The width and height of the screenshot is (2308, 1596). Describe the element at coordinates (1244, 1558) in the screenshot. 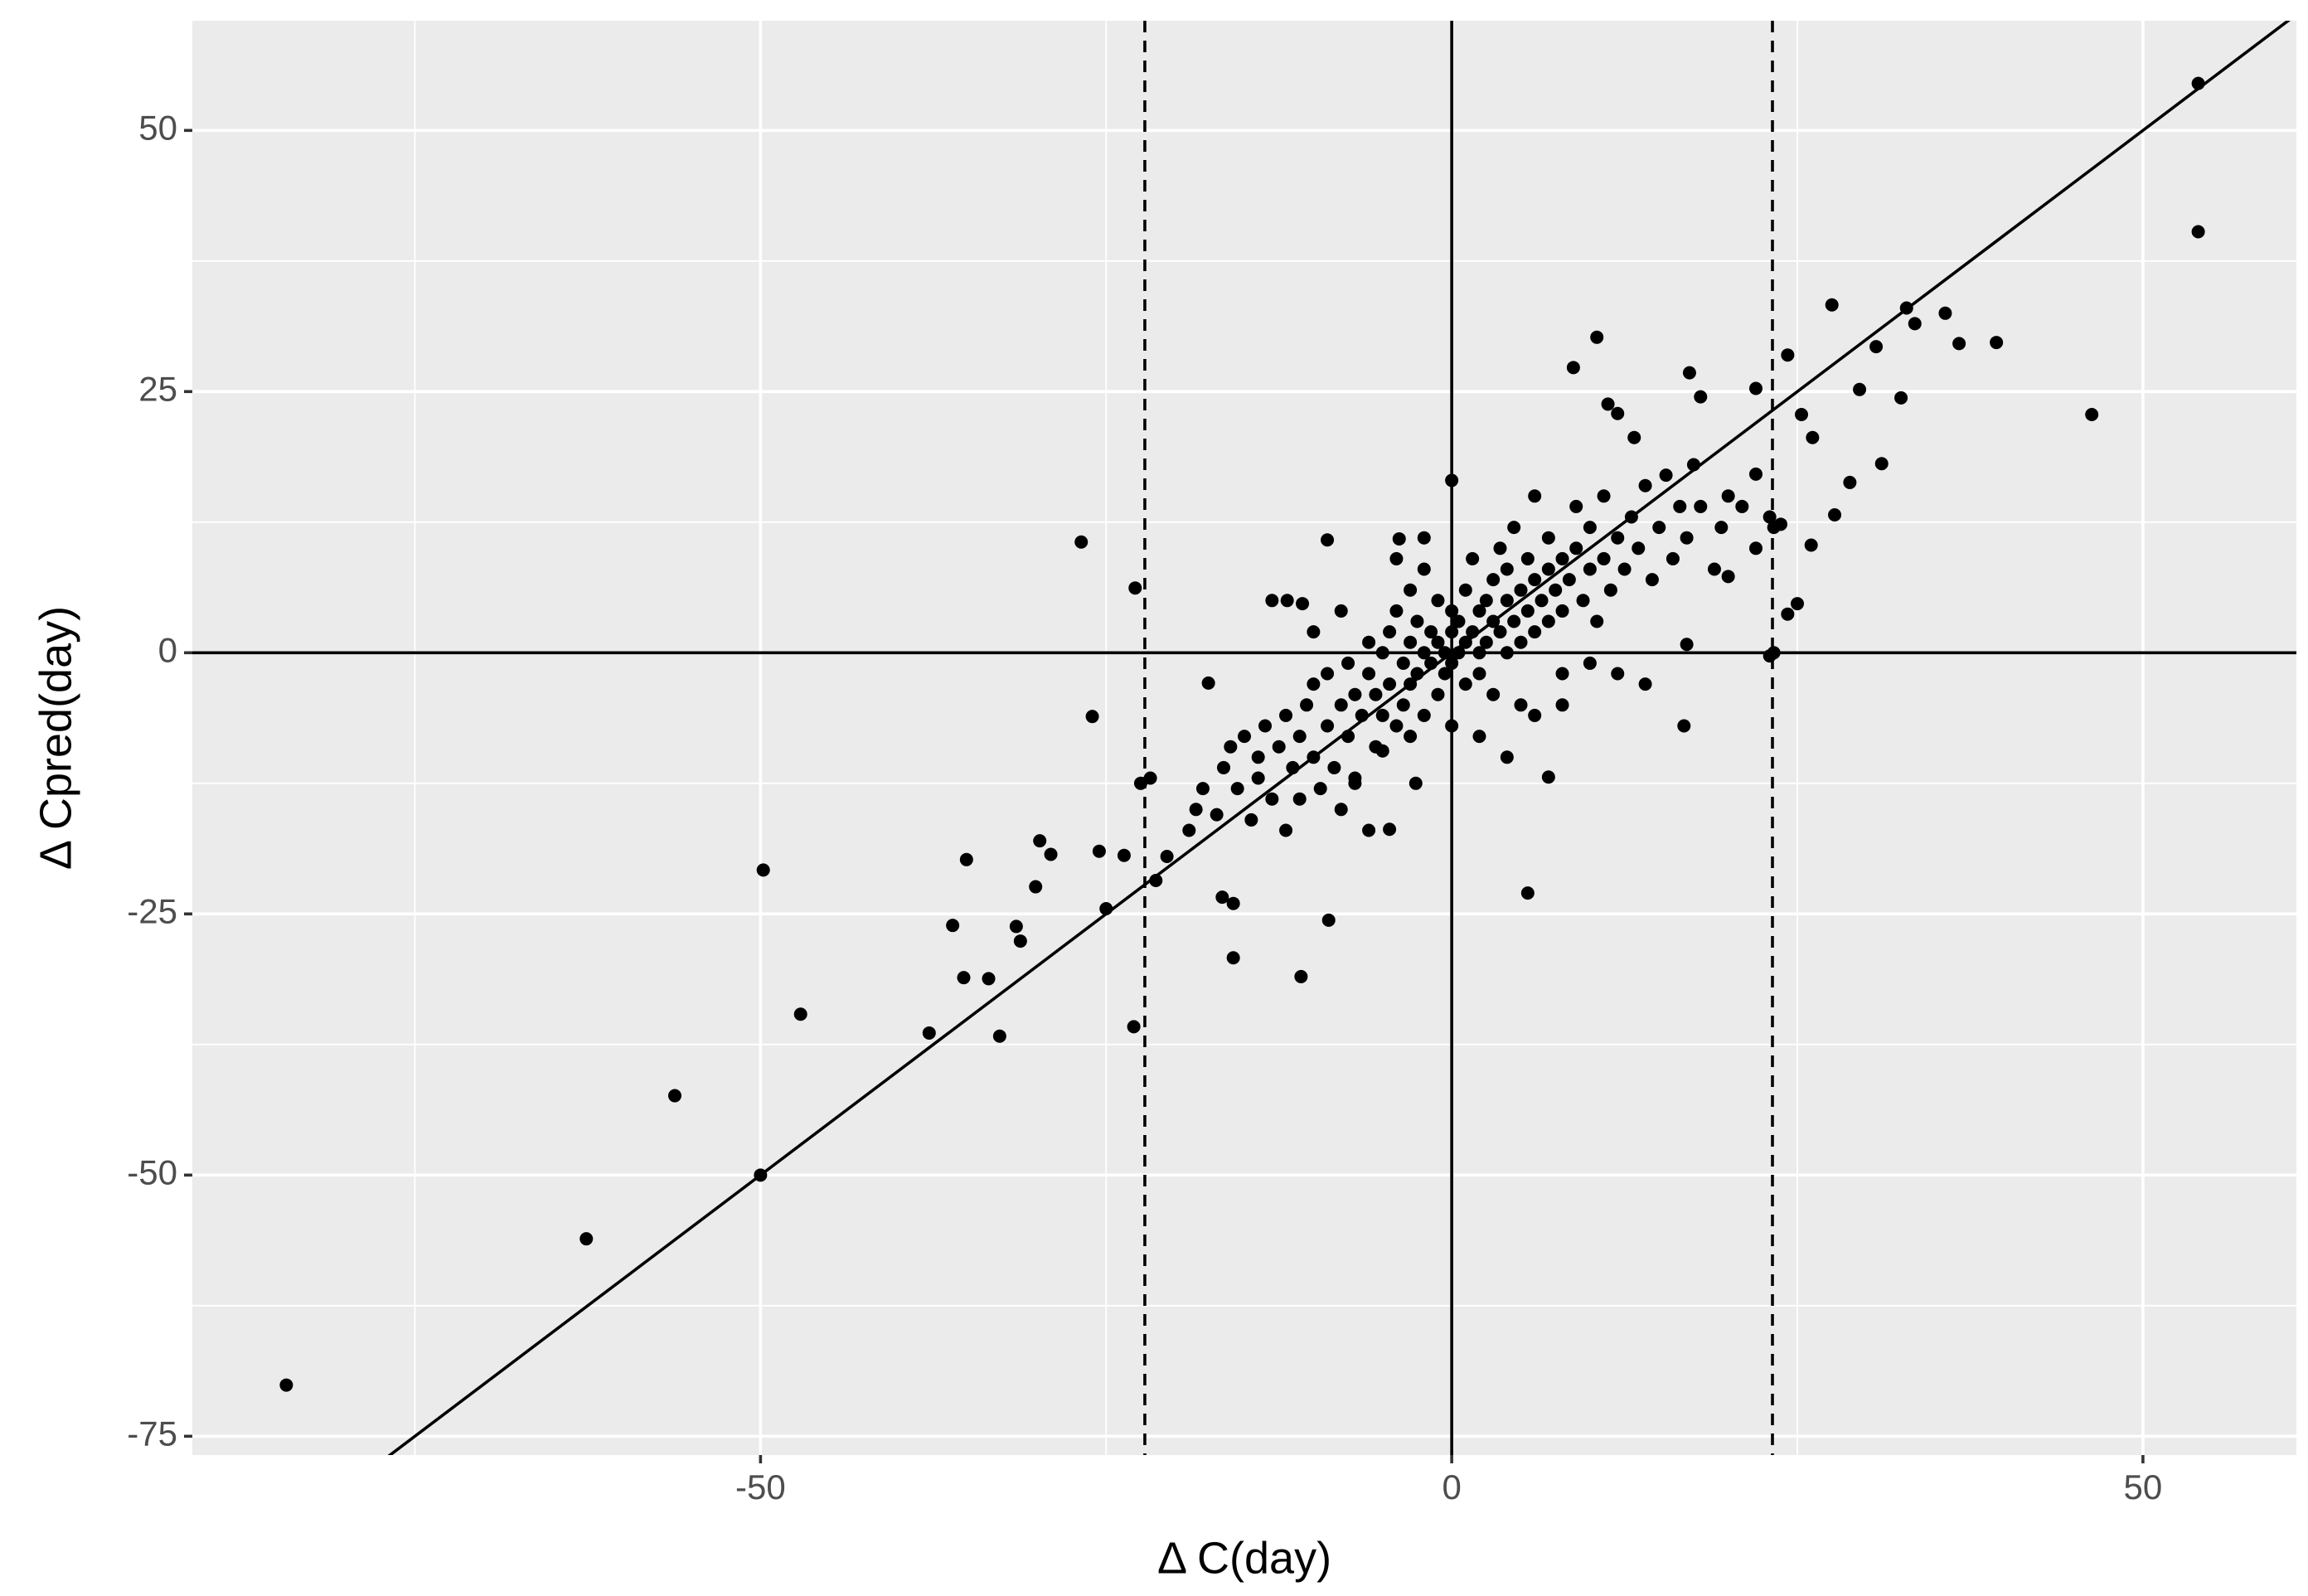

I see `x-axis-title: Δ C(day)` at that location.